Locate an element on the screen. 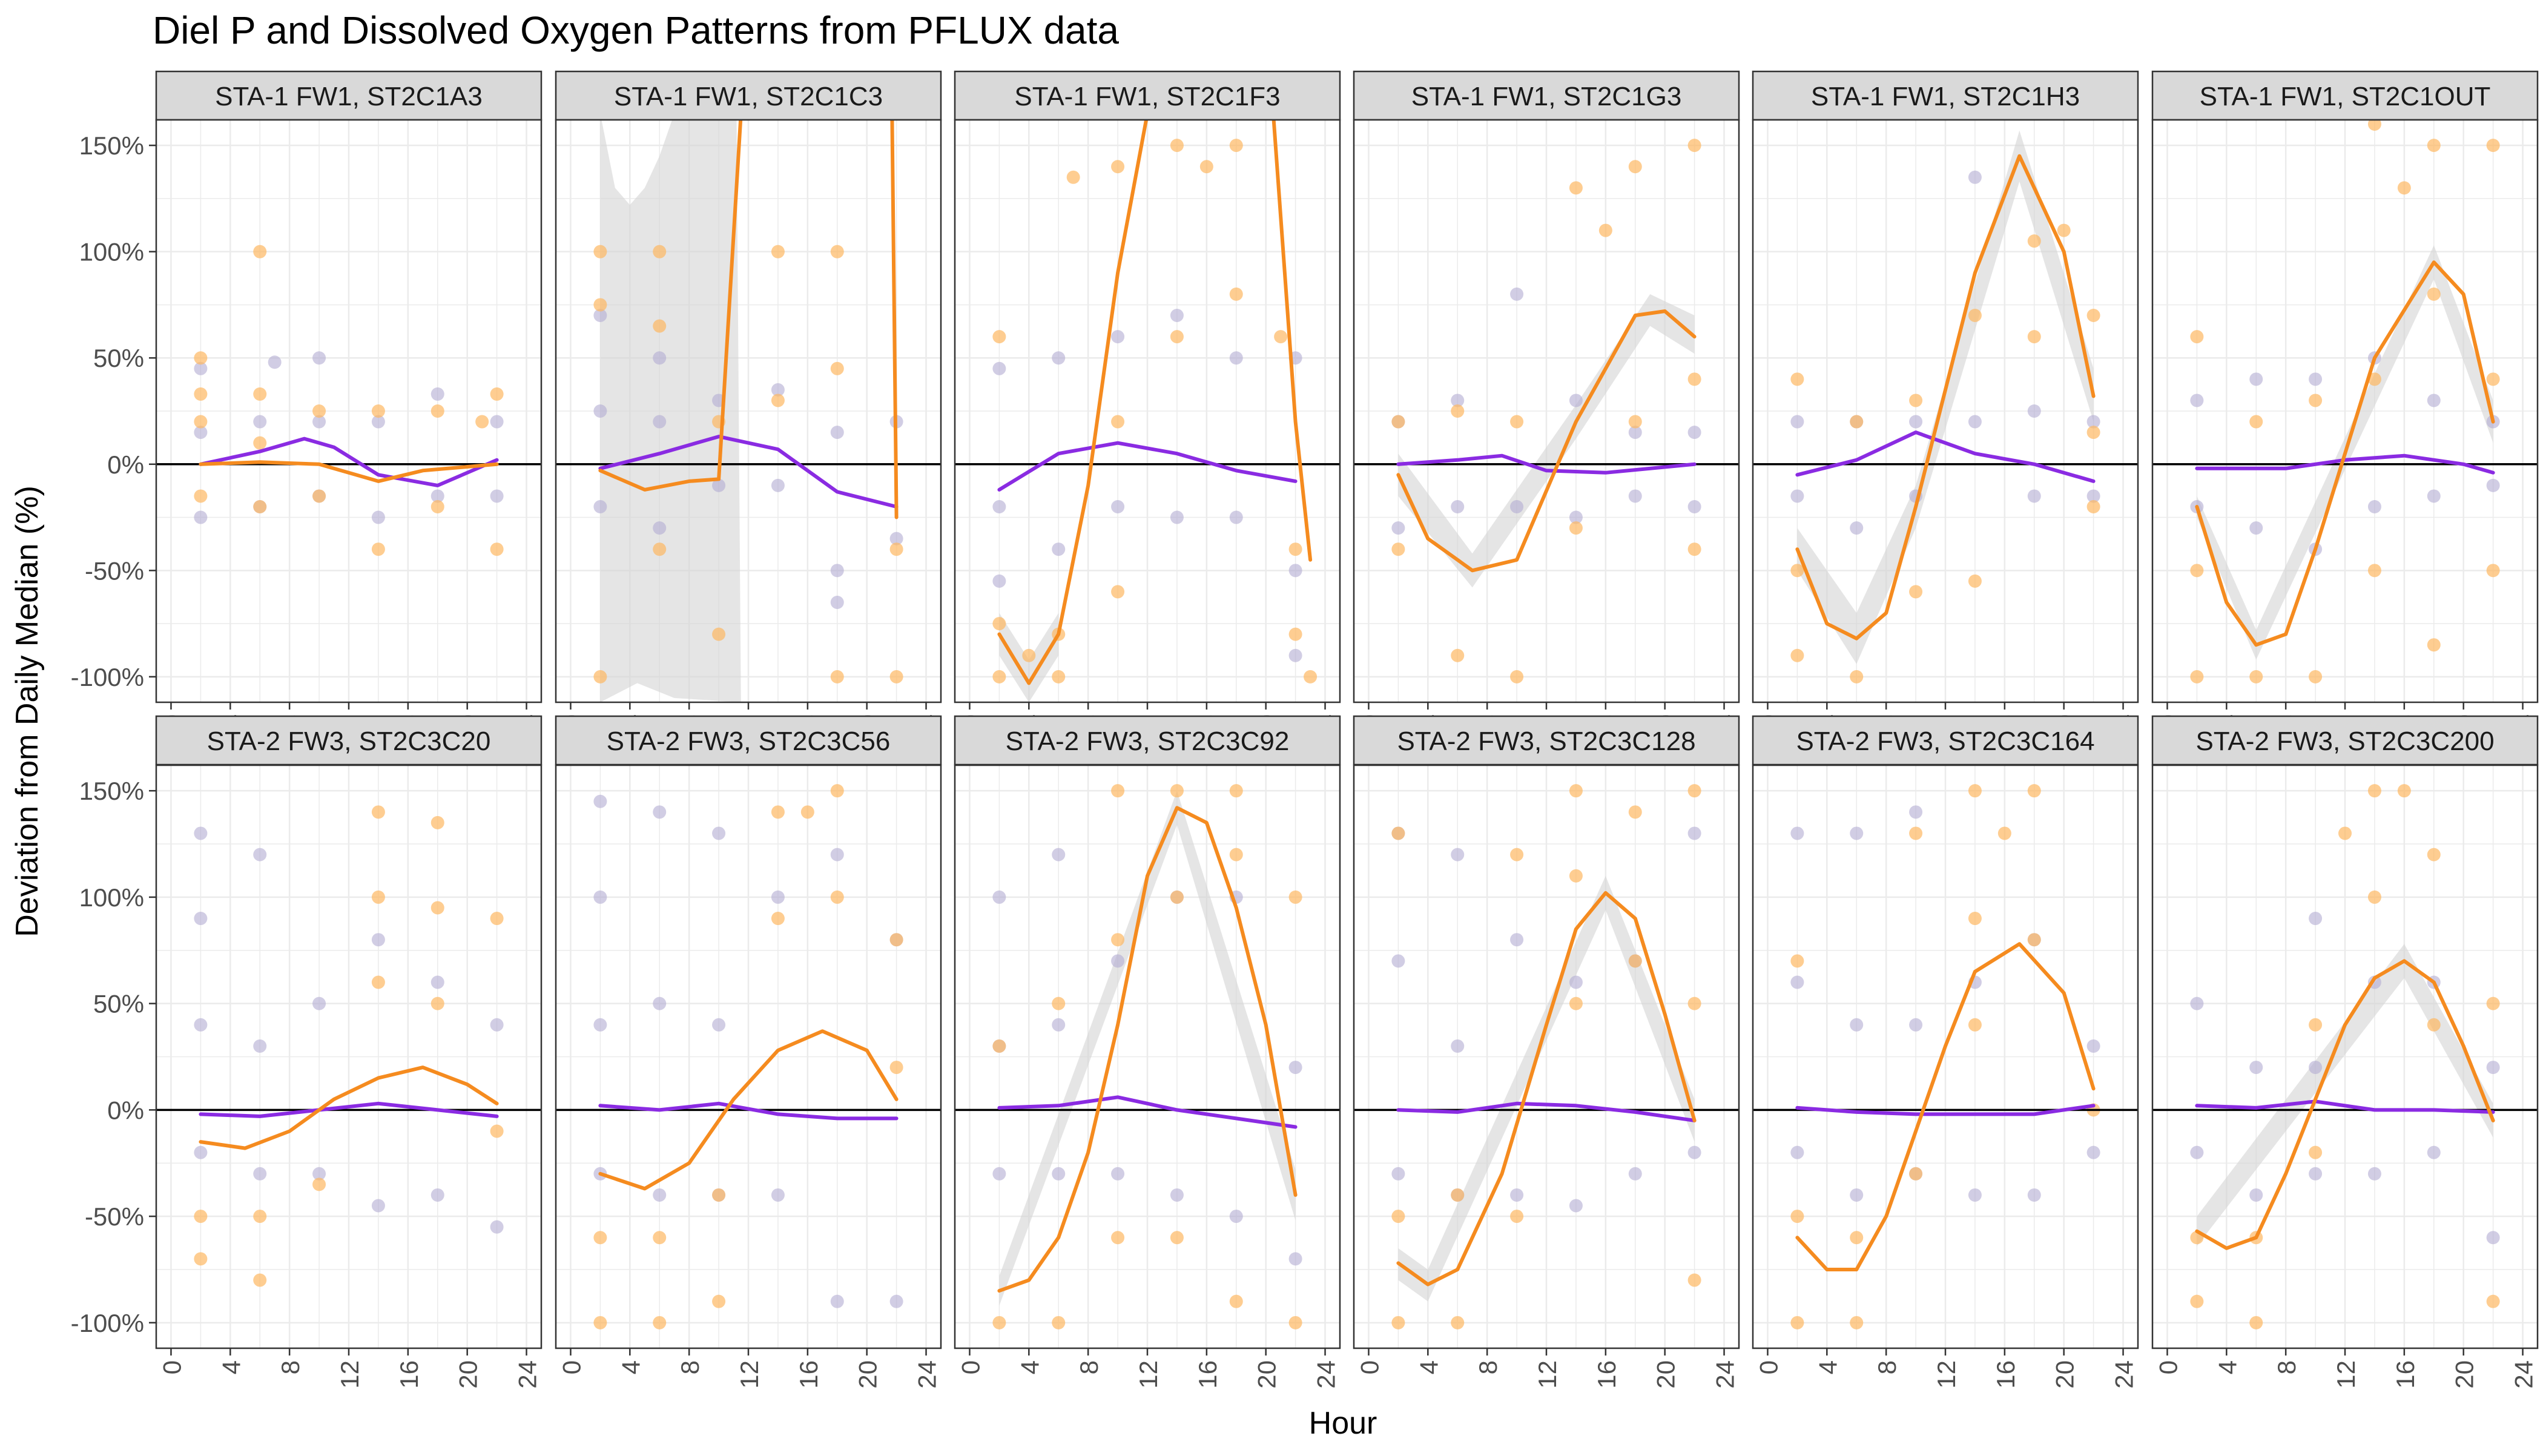  y-tick-label: -50% is located at coordinates (115, 570).